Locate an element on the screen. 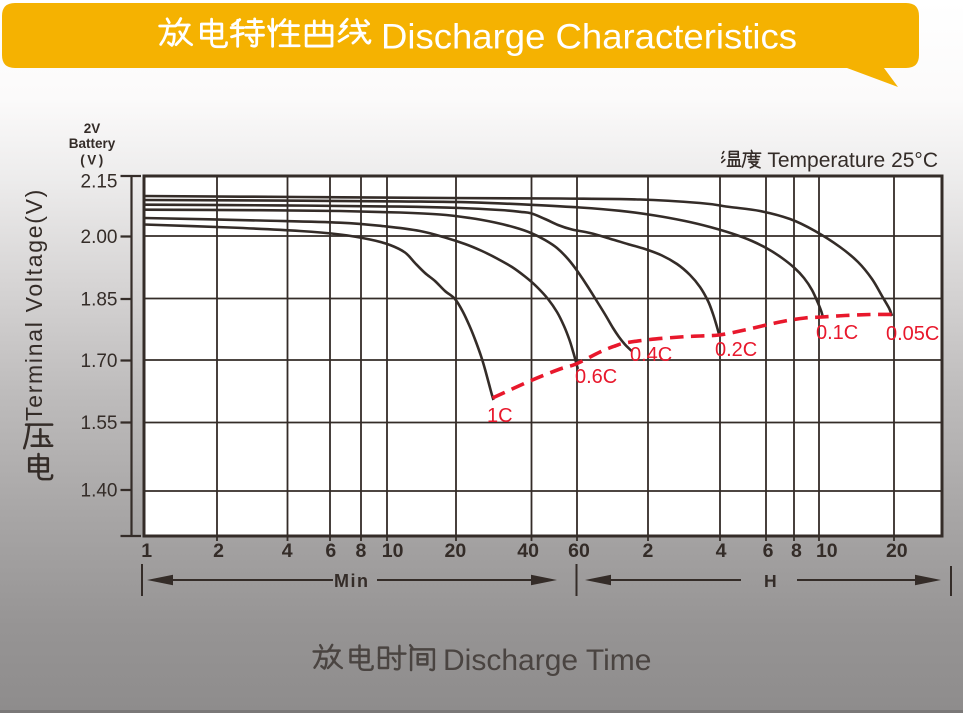 The height and width of the screenshot is (713, 963). svg-text: Battery is located at coordinates (92, 143).